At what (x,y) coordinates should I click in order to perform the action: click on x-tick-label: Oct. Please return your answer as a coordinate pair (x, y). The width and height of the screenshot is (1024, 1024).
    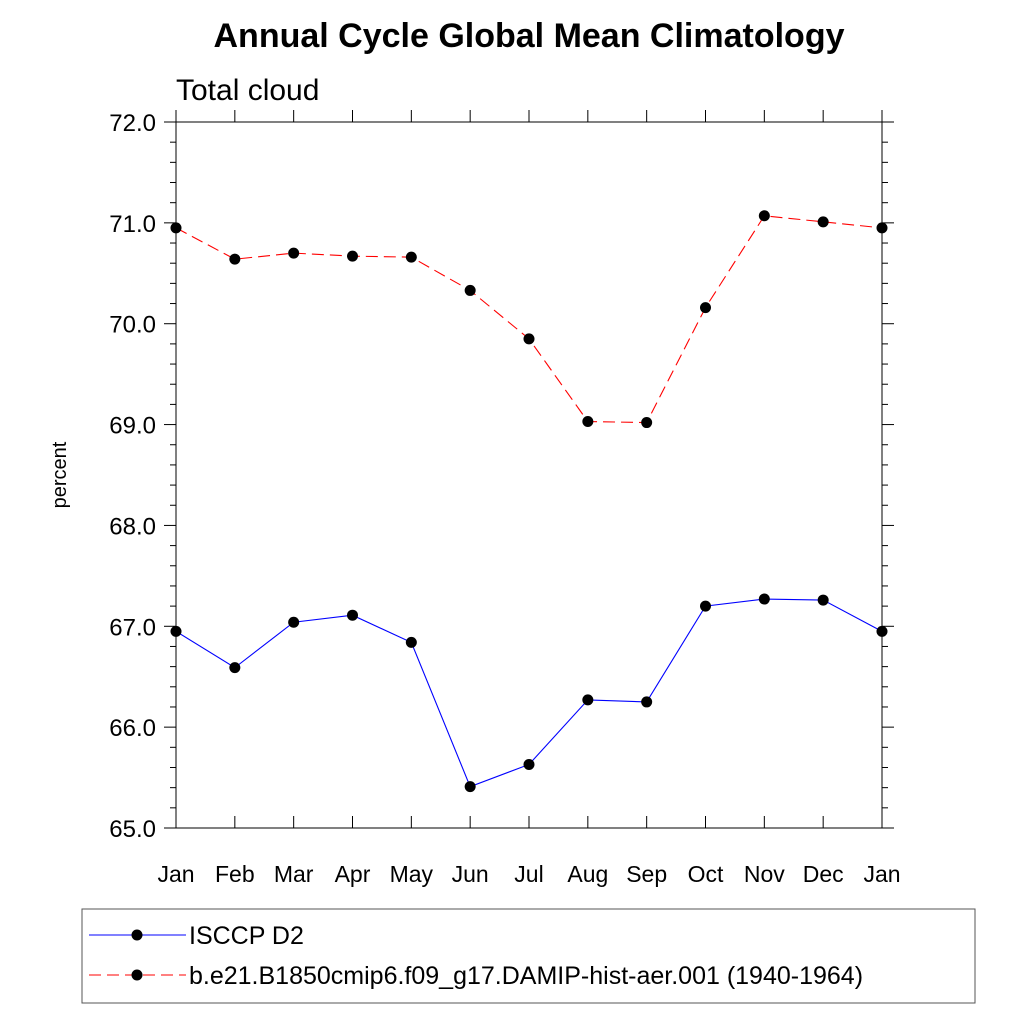
    Looking at the image, I should click on (706, 874).